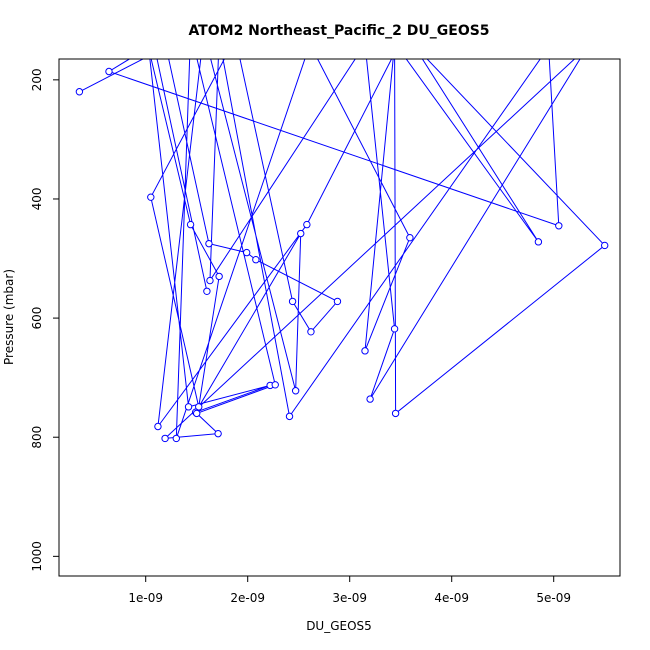 This screenshot has height=650, width=650. I want to click on x-tick-label: 5e-09, so click(553, 598).